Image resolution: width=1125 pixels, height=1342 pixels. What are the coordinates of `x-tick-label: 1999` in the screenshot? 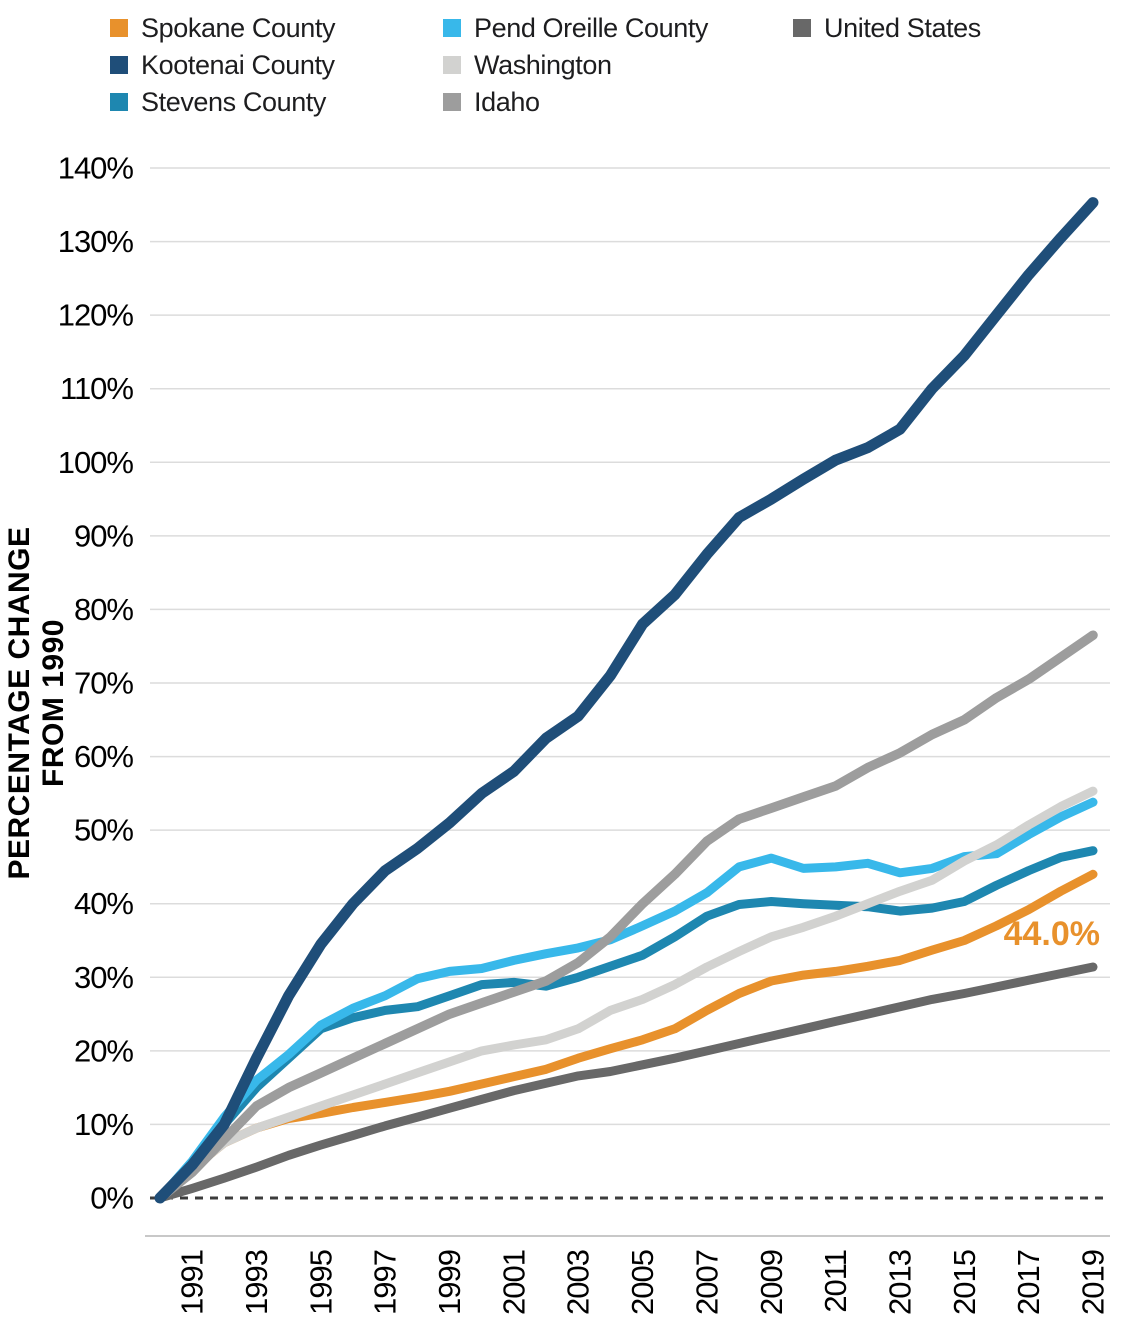 It's located at (449, 1282).